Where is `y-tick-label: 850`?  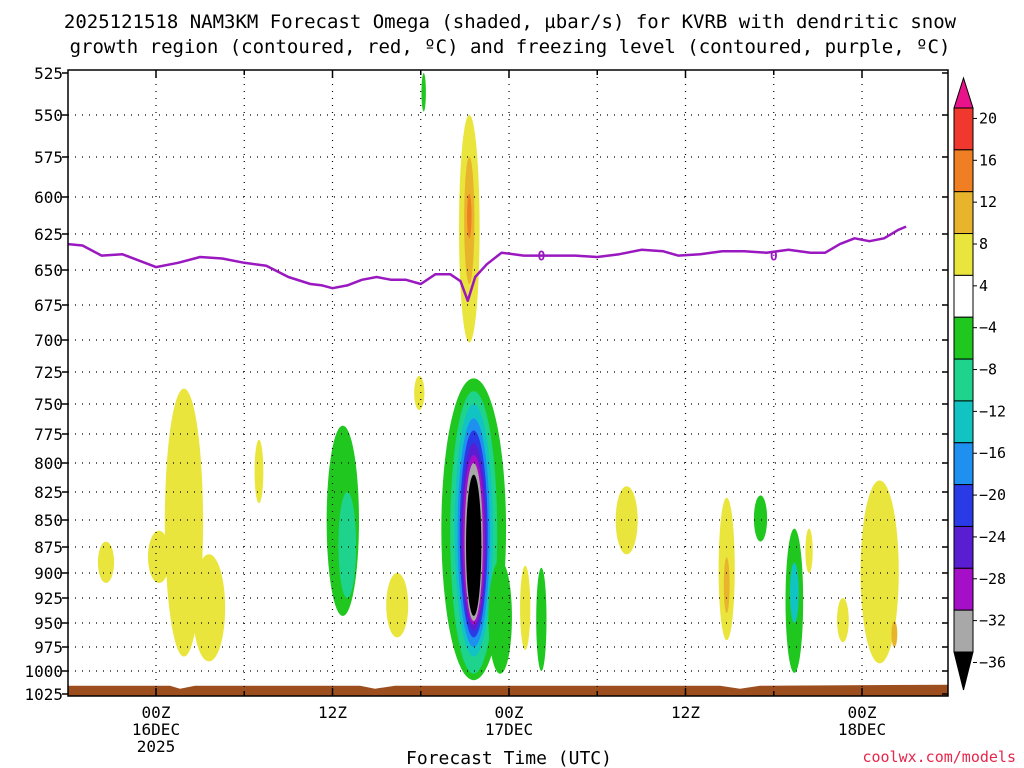
y-tick-label: 850 is located at coordinates (48, 520).